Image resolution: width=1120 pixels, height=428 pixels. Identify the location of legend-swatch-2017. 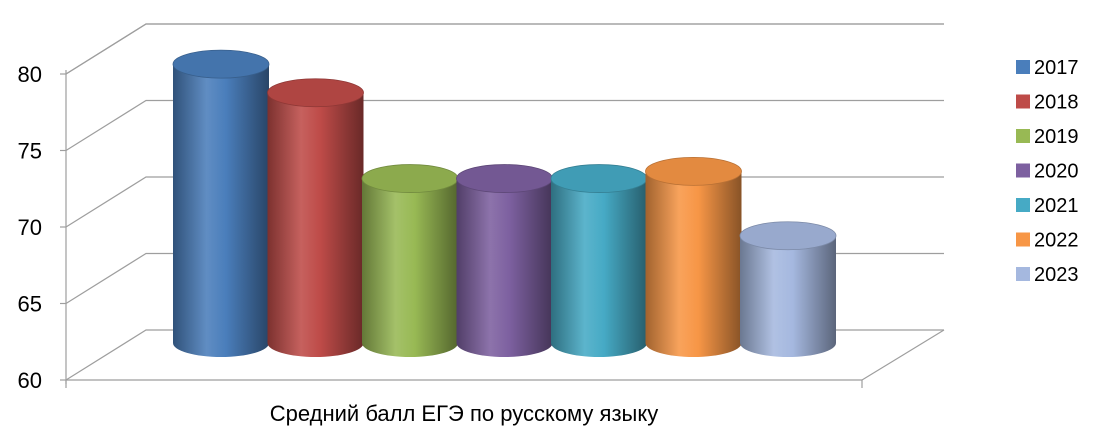
(1023, 67).